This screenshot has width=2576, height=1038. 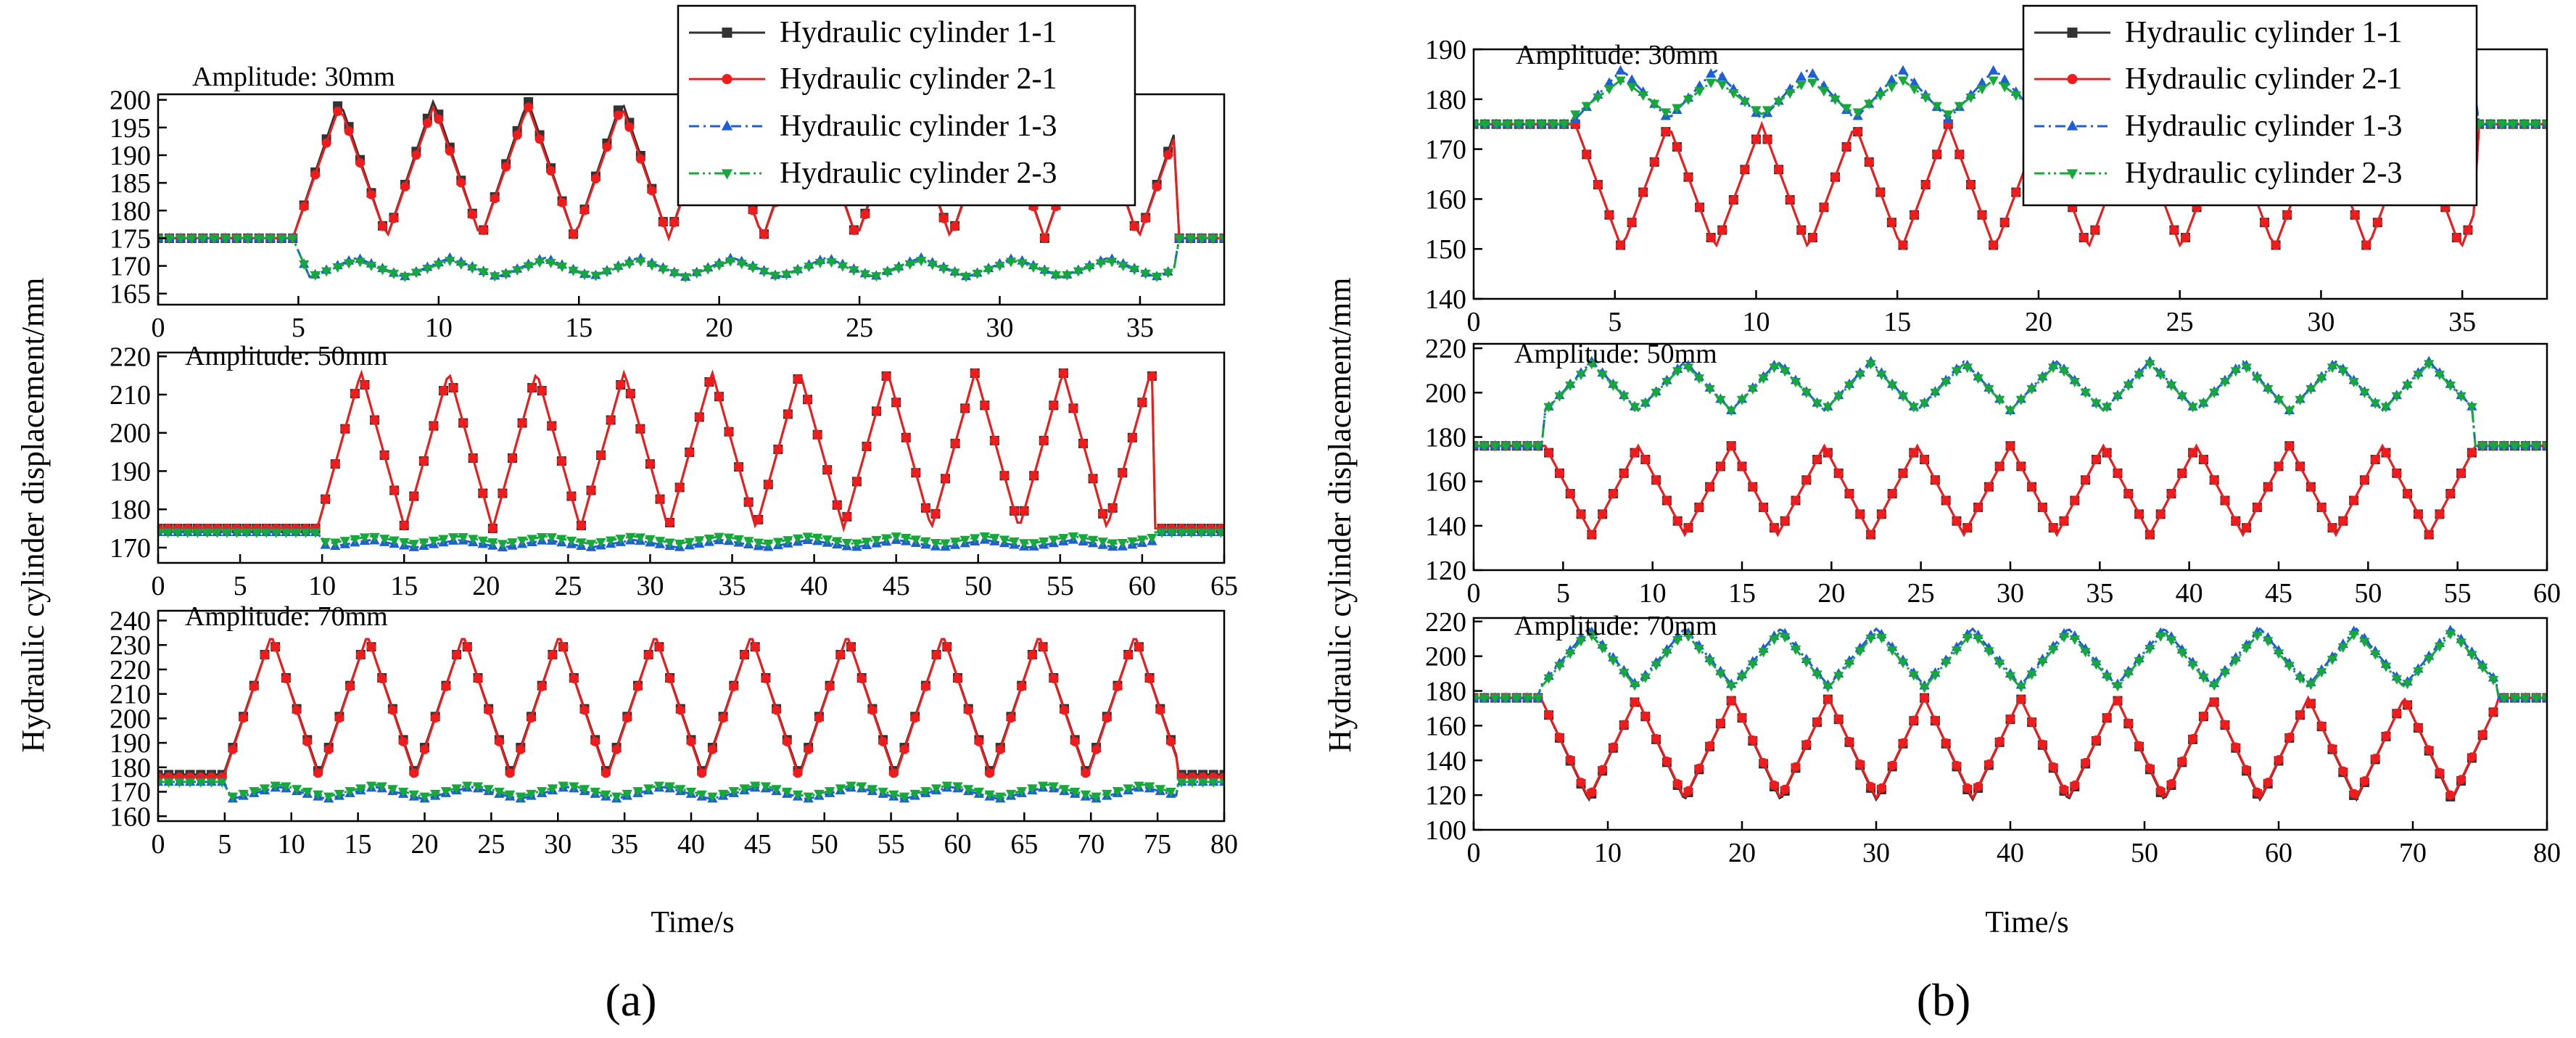 What do you see at coordinates (1921, 593) in the screenshot?
I see `subplot-5-x-tick-label: 25` at bounding box center [1921, 593].